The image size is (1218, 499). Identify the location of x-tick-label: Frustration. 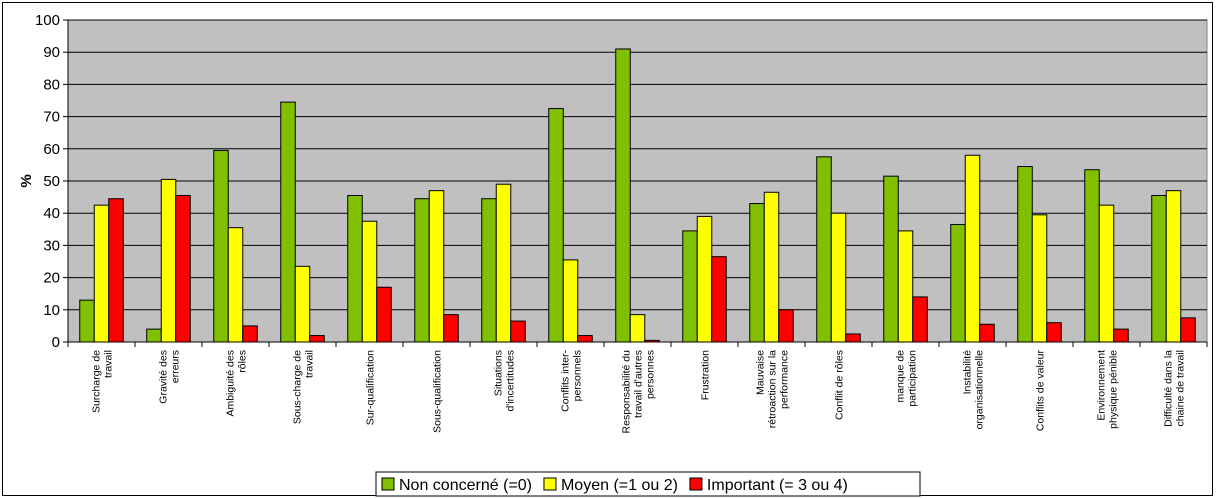
(706, 375).